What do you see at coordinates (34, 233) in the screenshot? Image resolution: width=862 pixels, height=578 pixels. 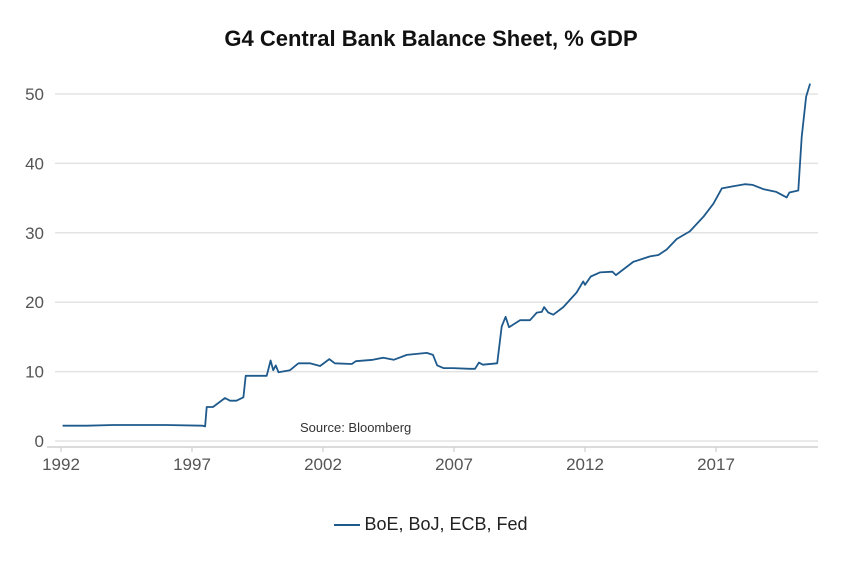 I see `y-tick-label: 30` at bounding box center [34, 233].